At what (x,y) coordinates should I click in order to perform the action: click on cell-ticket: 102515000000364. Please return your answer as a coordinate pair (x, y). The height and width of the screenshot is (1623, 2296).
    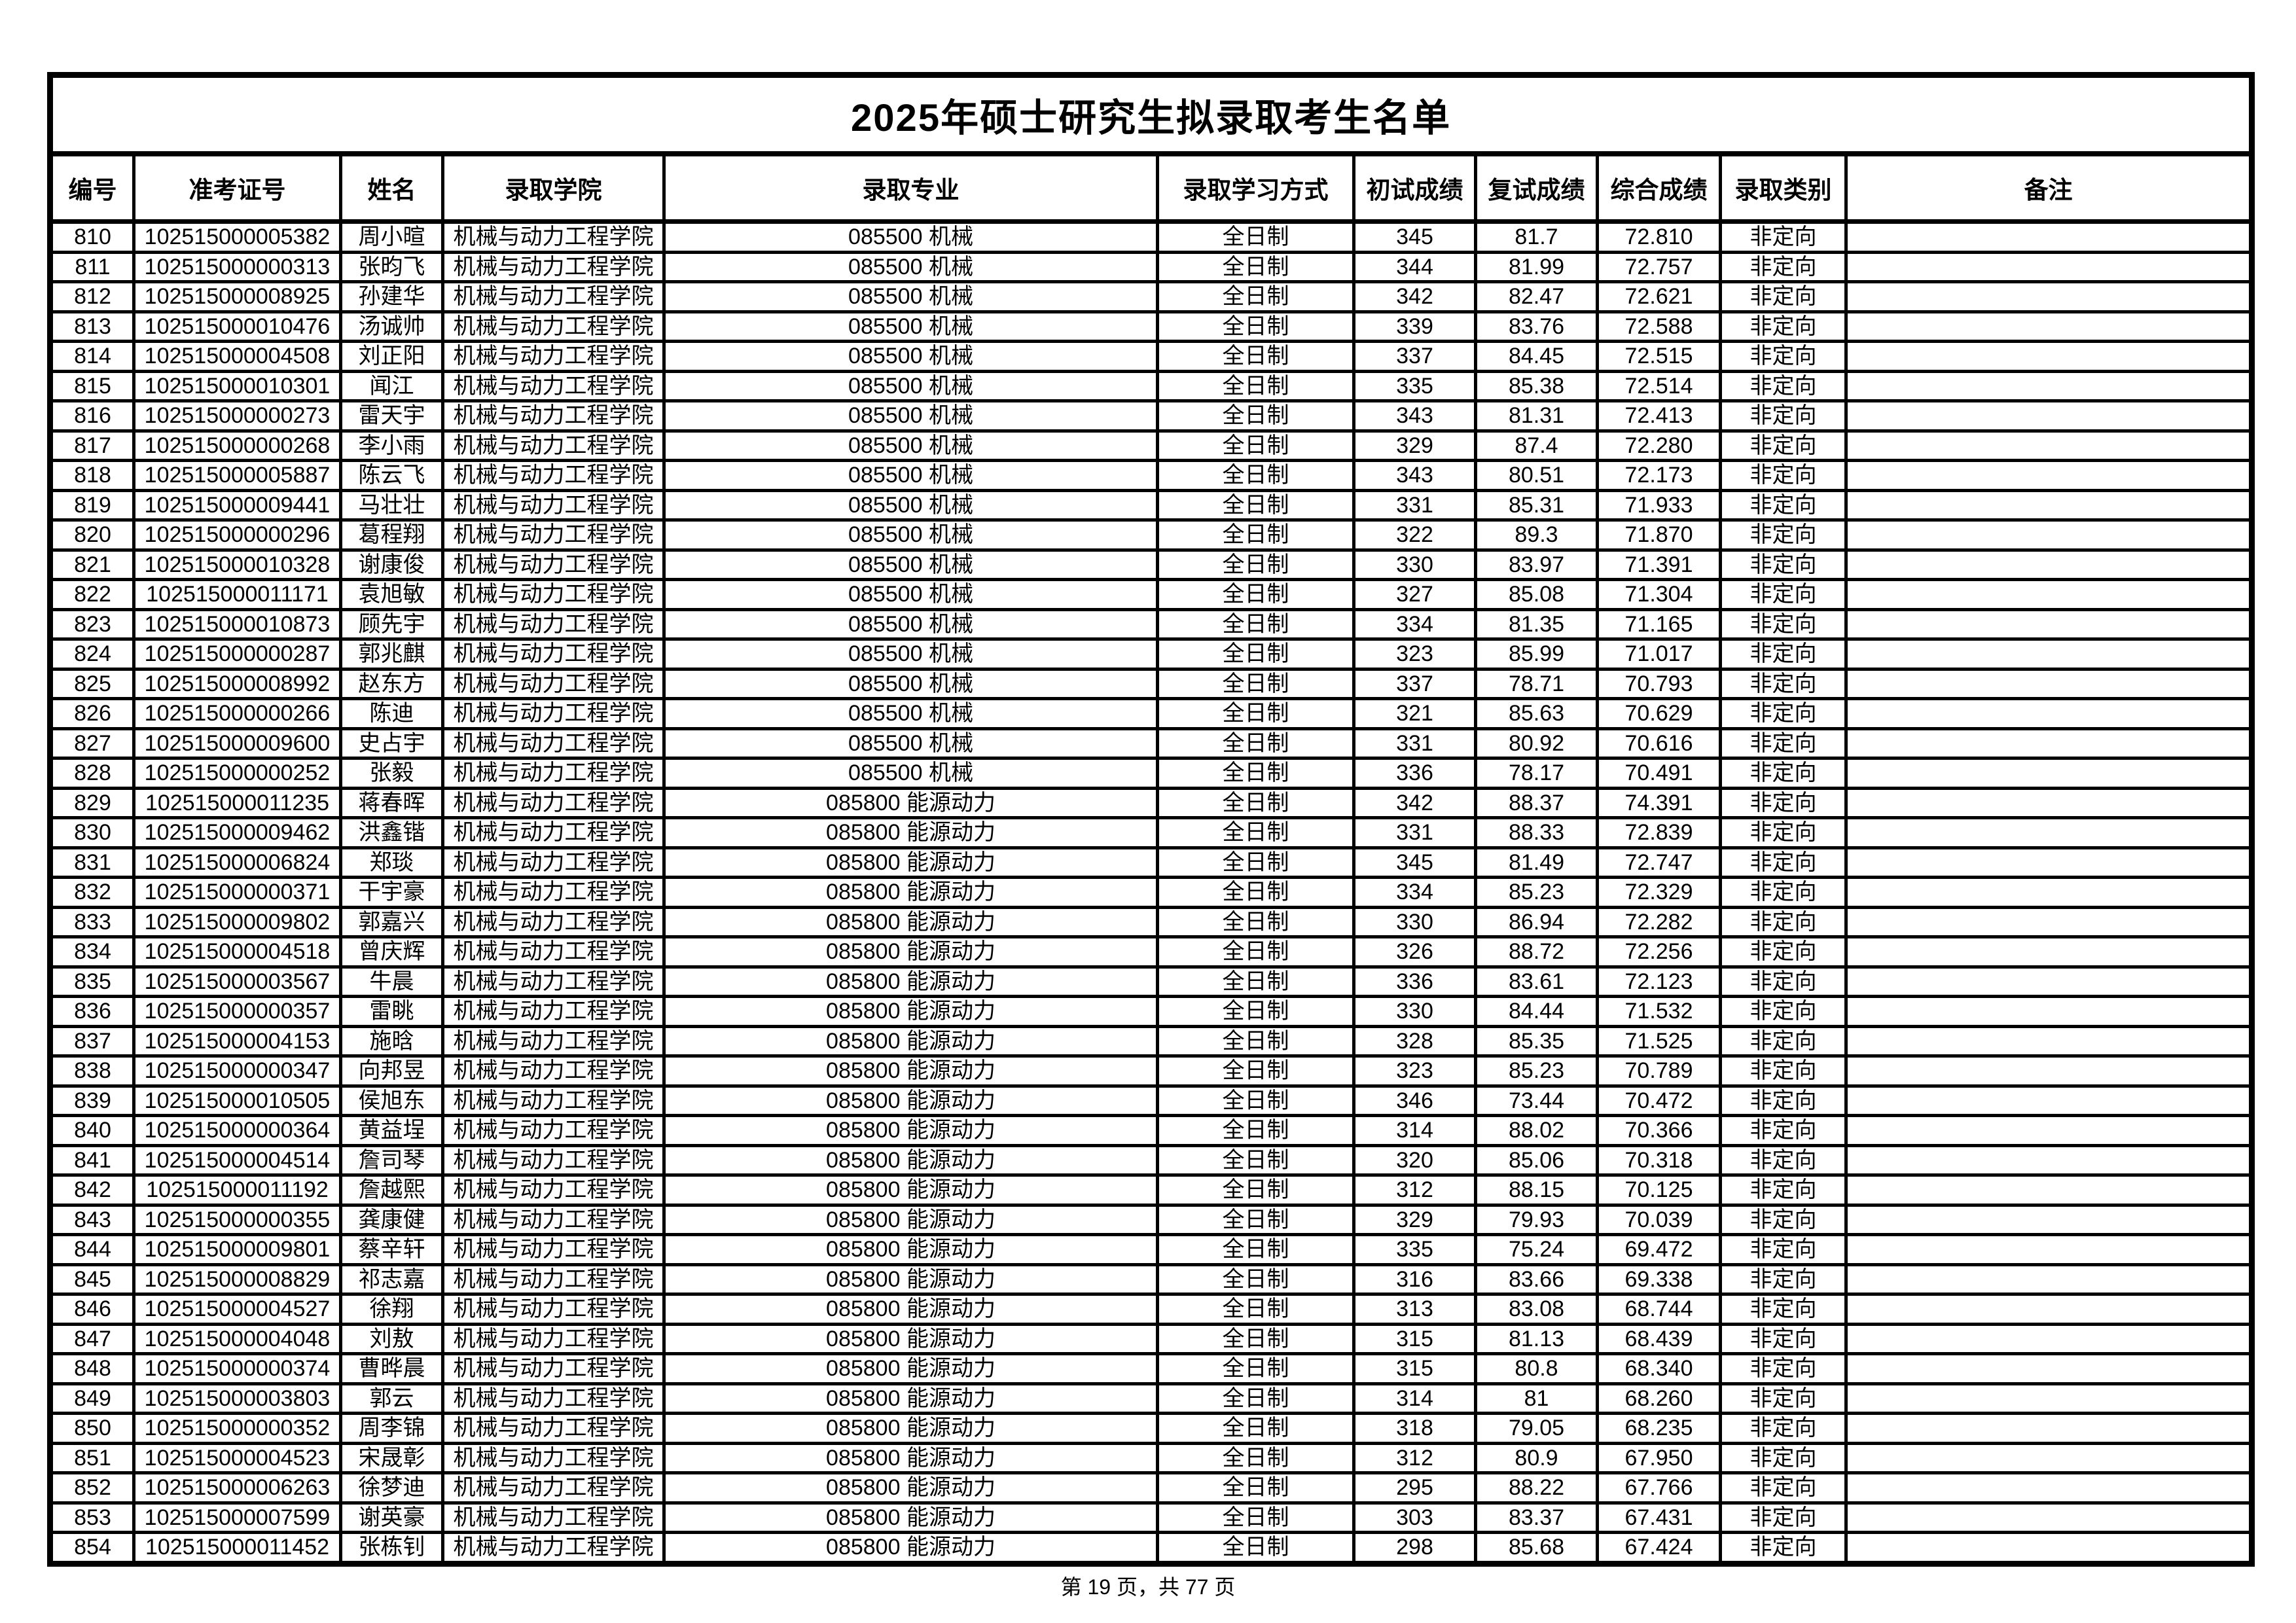
    Looking at the image, I should click on (237, 1130).